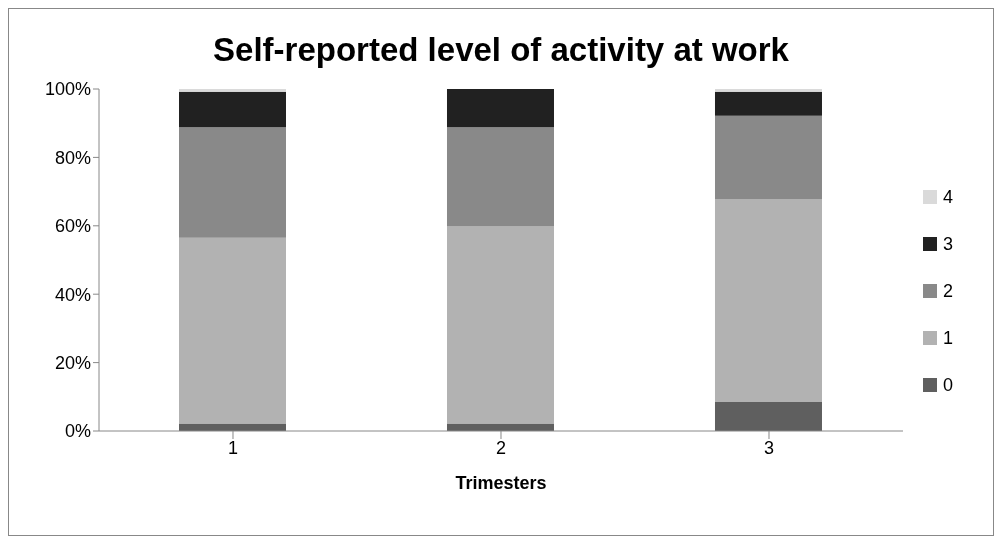  What do you see at coordinates (72, 157) in the screenshot?
I see `y-tick-label: 80%` at bounding box center [72, 157].